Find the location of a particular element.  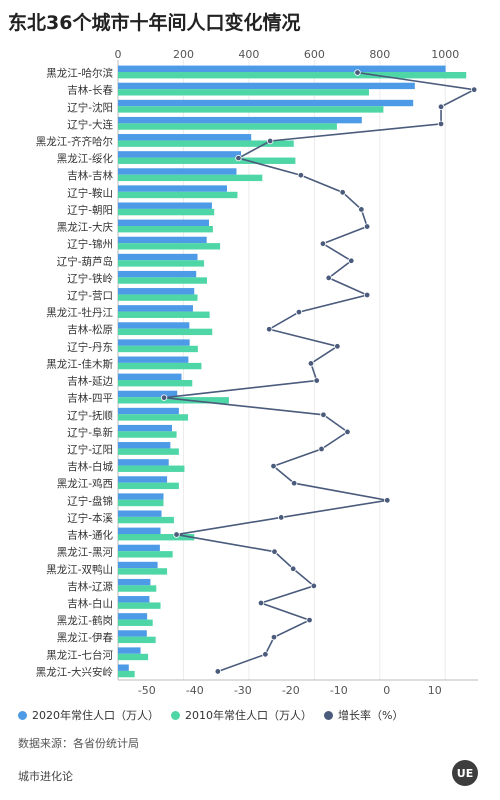

y-tick-label: 辽宁-抚顺 is located at coordinates (90, 415).